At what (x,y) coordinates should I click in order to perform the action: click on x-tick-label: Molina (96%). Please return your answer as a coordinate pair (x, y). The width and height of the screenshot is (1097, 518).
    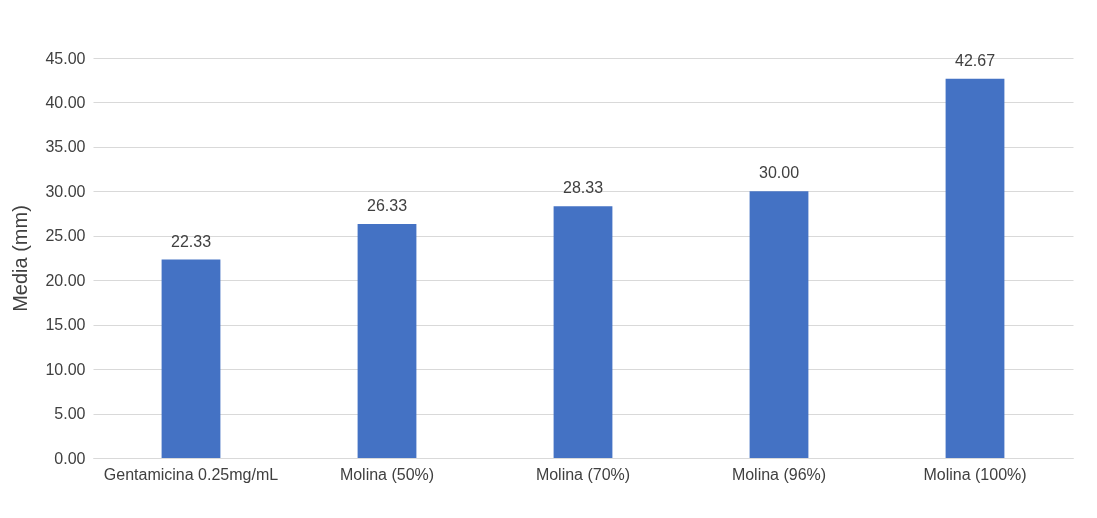
    Looking at the image, I should click on (779, 474).